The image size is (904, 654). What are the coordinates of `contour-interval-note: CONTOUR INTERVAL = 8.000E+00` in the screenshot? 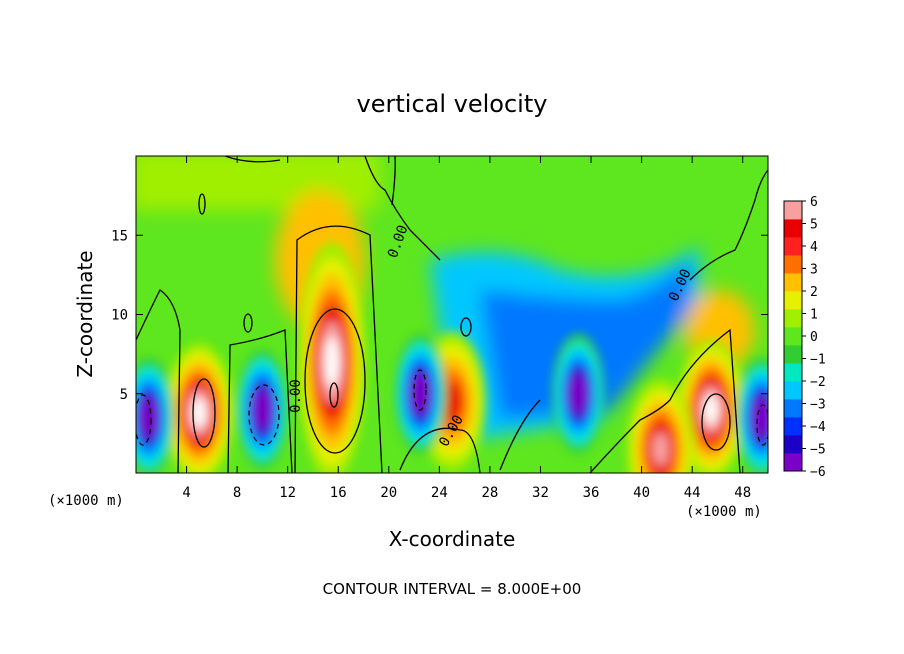 It's located at (452, 589).